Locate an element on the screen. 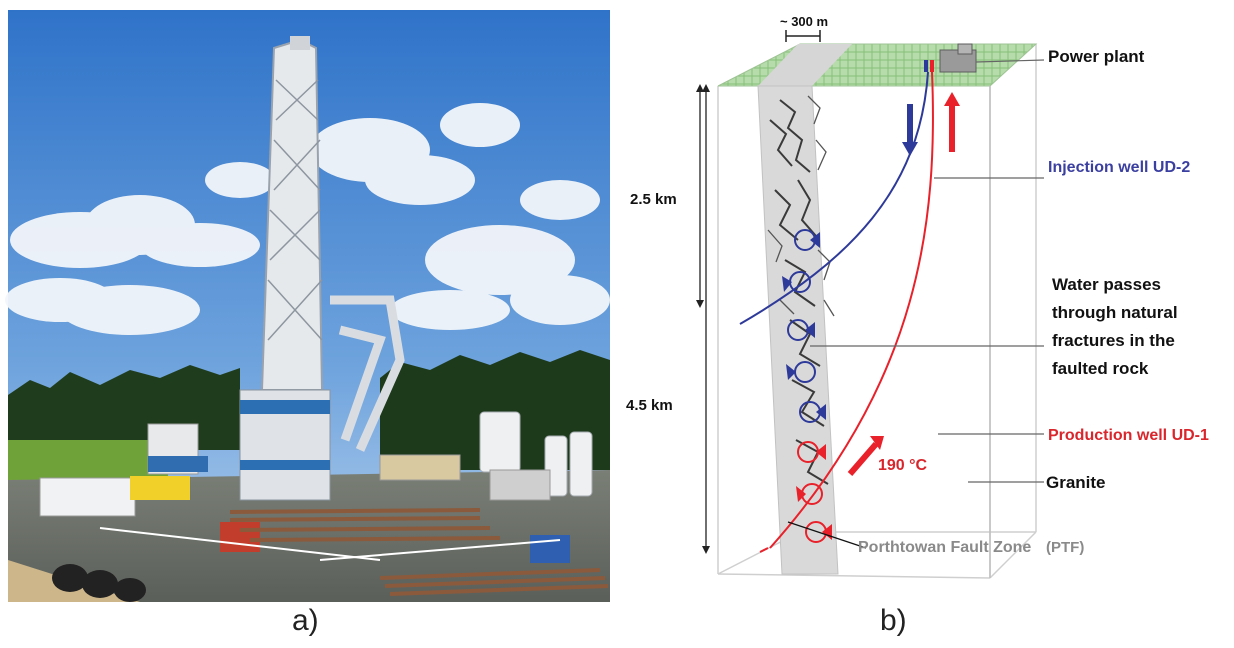  pipe-handler is located at coordinates (367, 373).